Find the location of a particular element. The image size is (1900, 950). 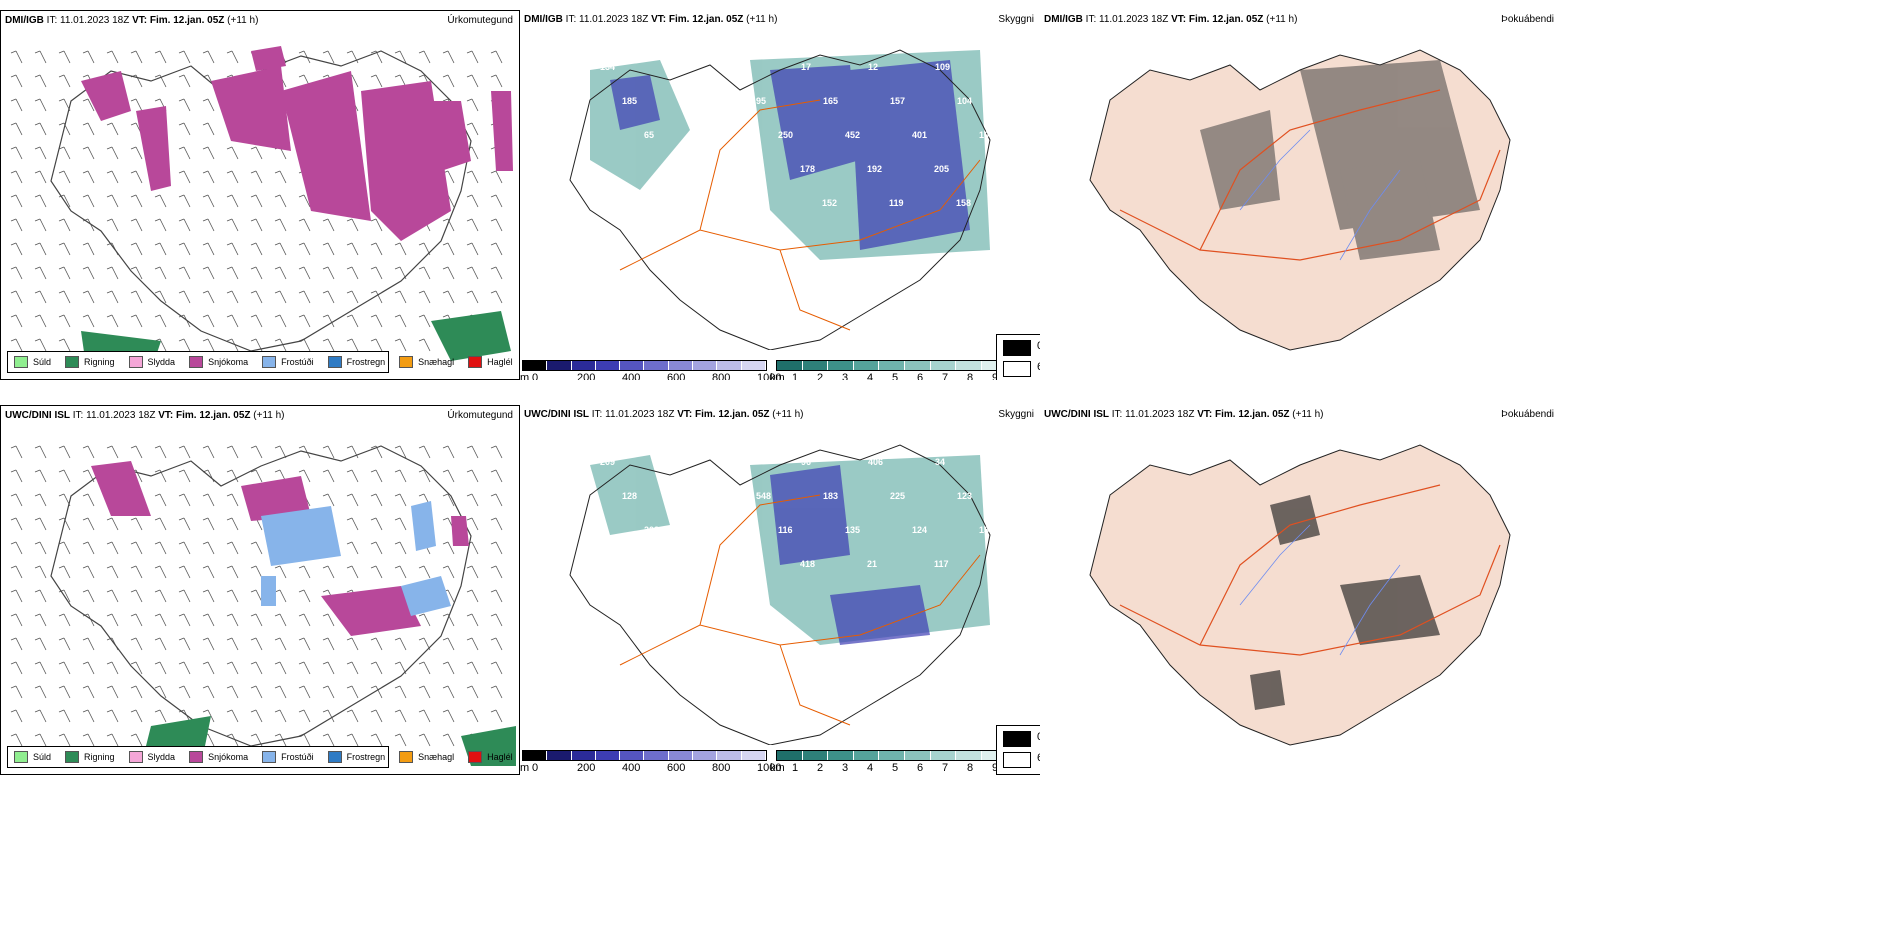

legend-item: Haglél is located at coordinates (490, 757).